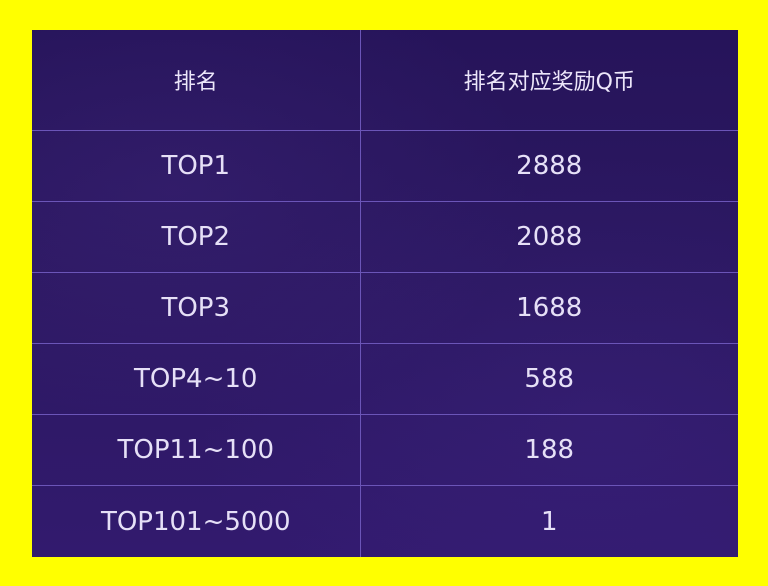 This screenshot has height=586, width=768. I want to click on rank-cell: TOP11~100, so click(196, 450).